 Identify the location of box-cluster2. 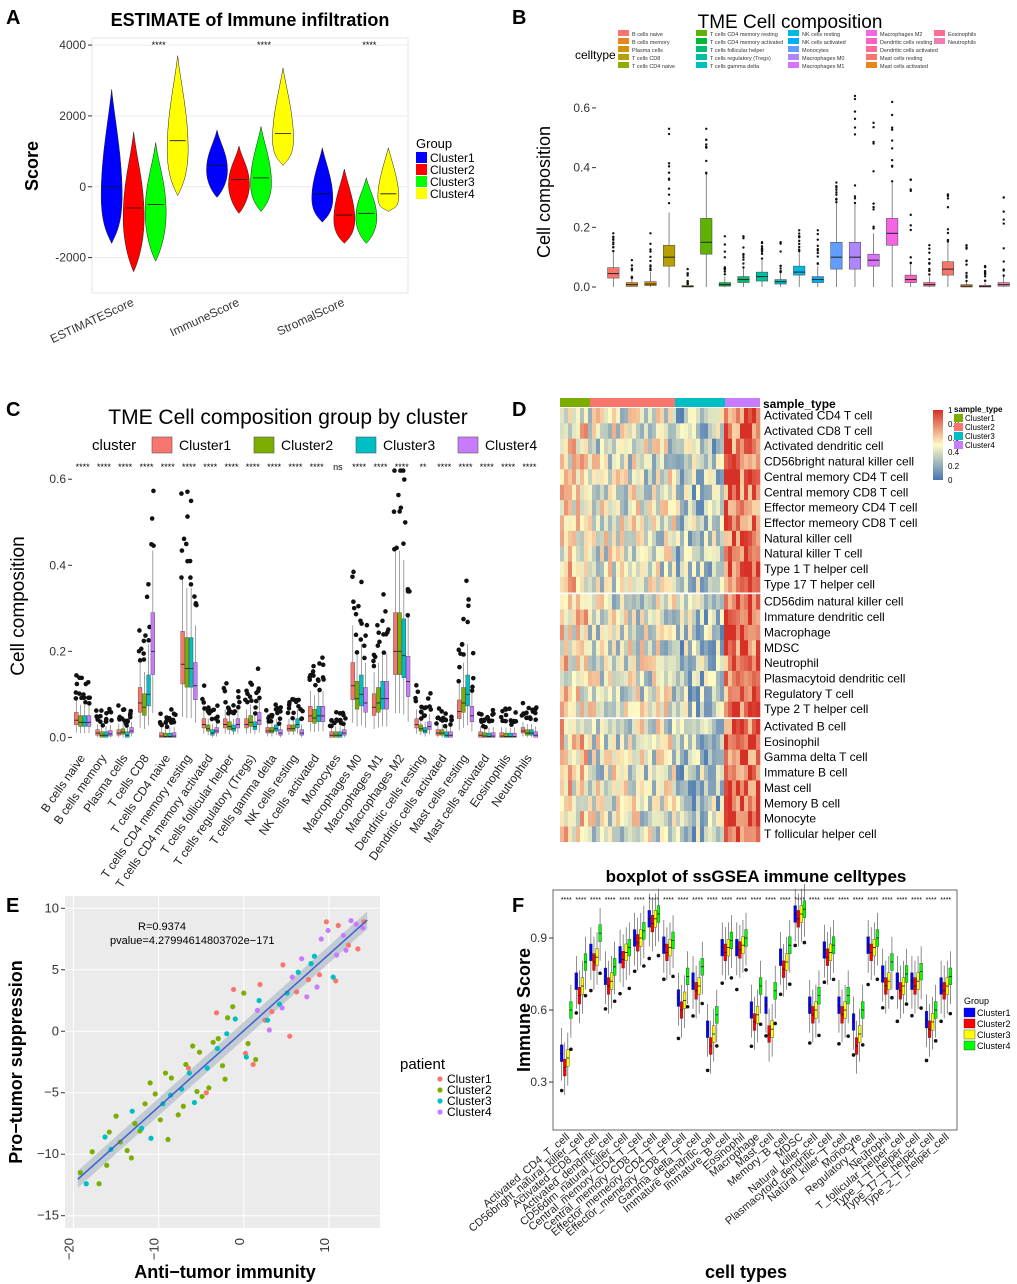
(229, 725).